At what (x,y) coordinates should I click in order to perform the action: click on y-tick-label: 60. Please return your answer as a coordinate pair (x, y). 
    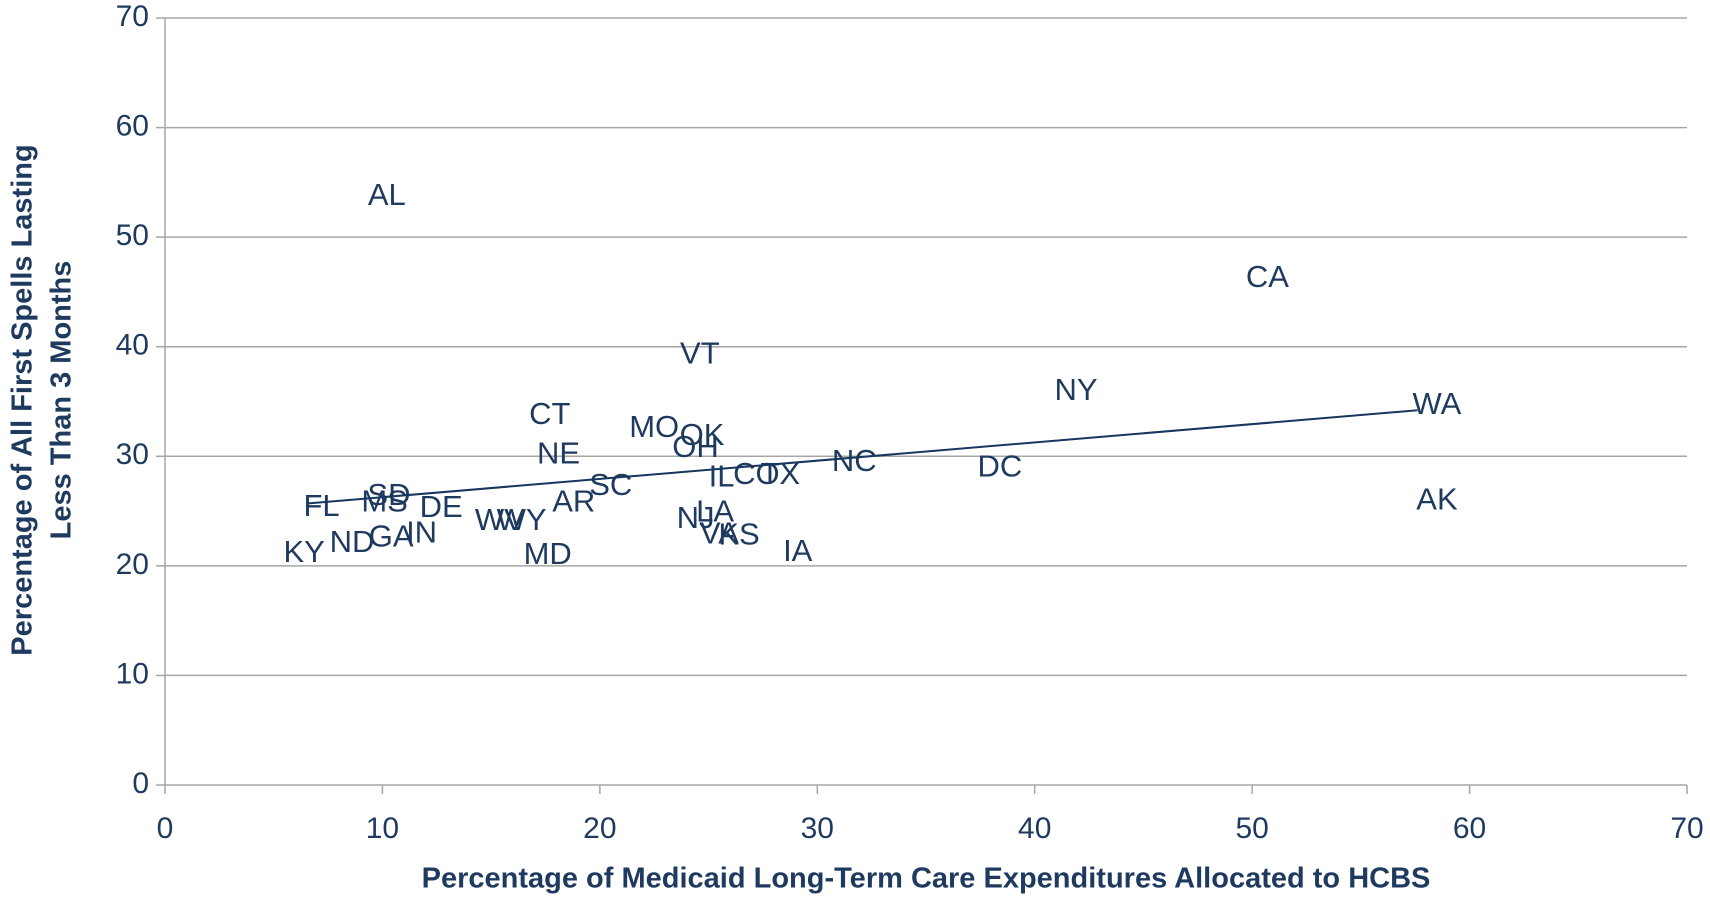
    Looking at the image, I should click on (132, 125).